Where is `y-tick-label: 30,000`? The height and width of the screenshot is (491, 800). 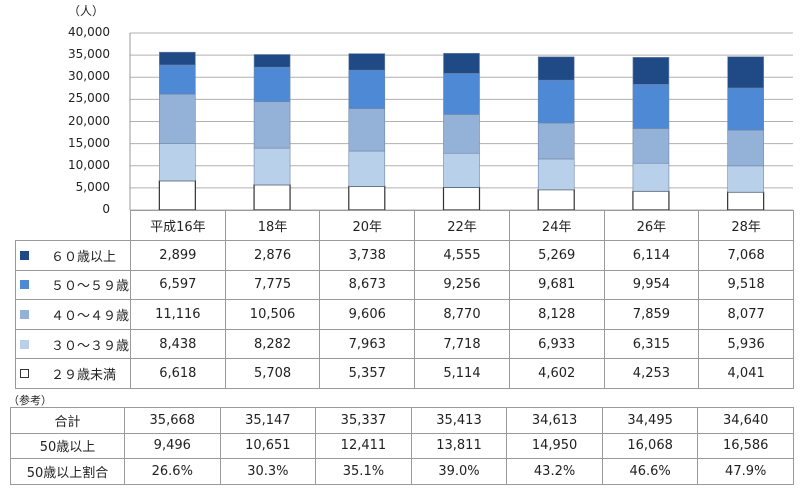 y-tick-label: 30,000 is located at coordinates (89, 76).